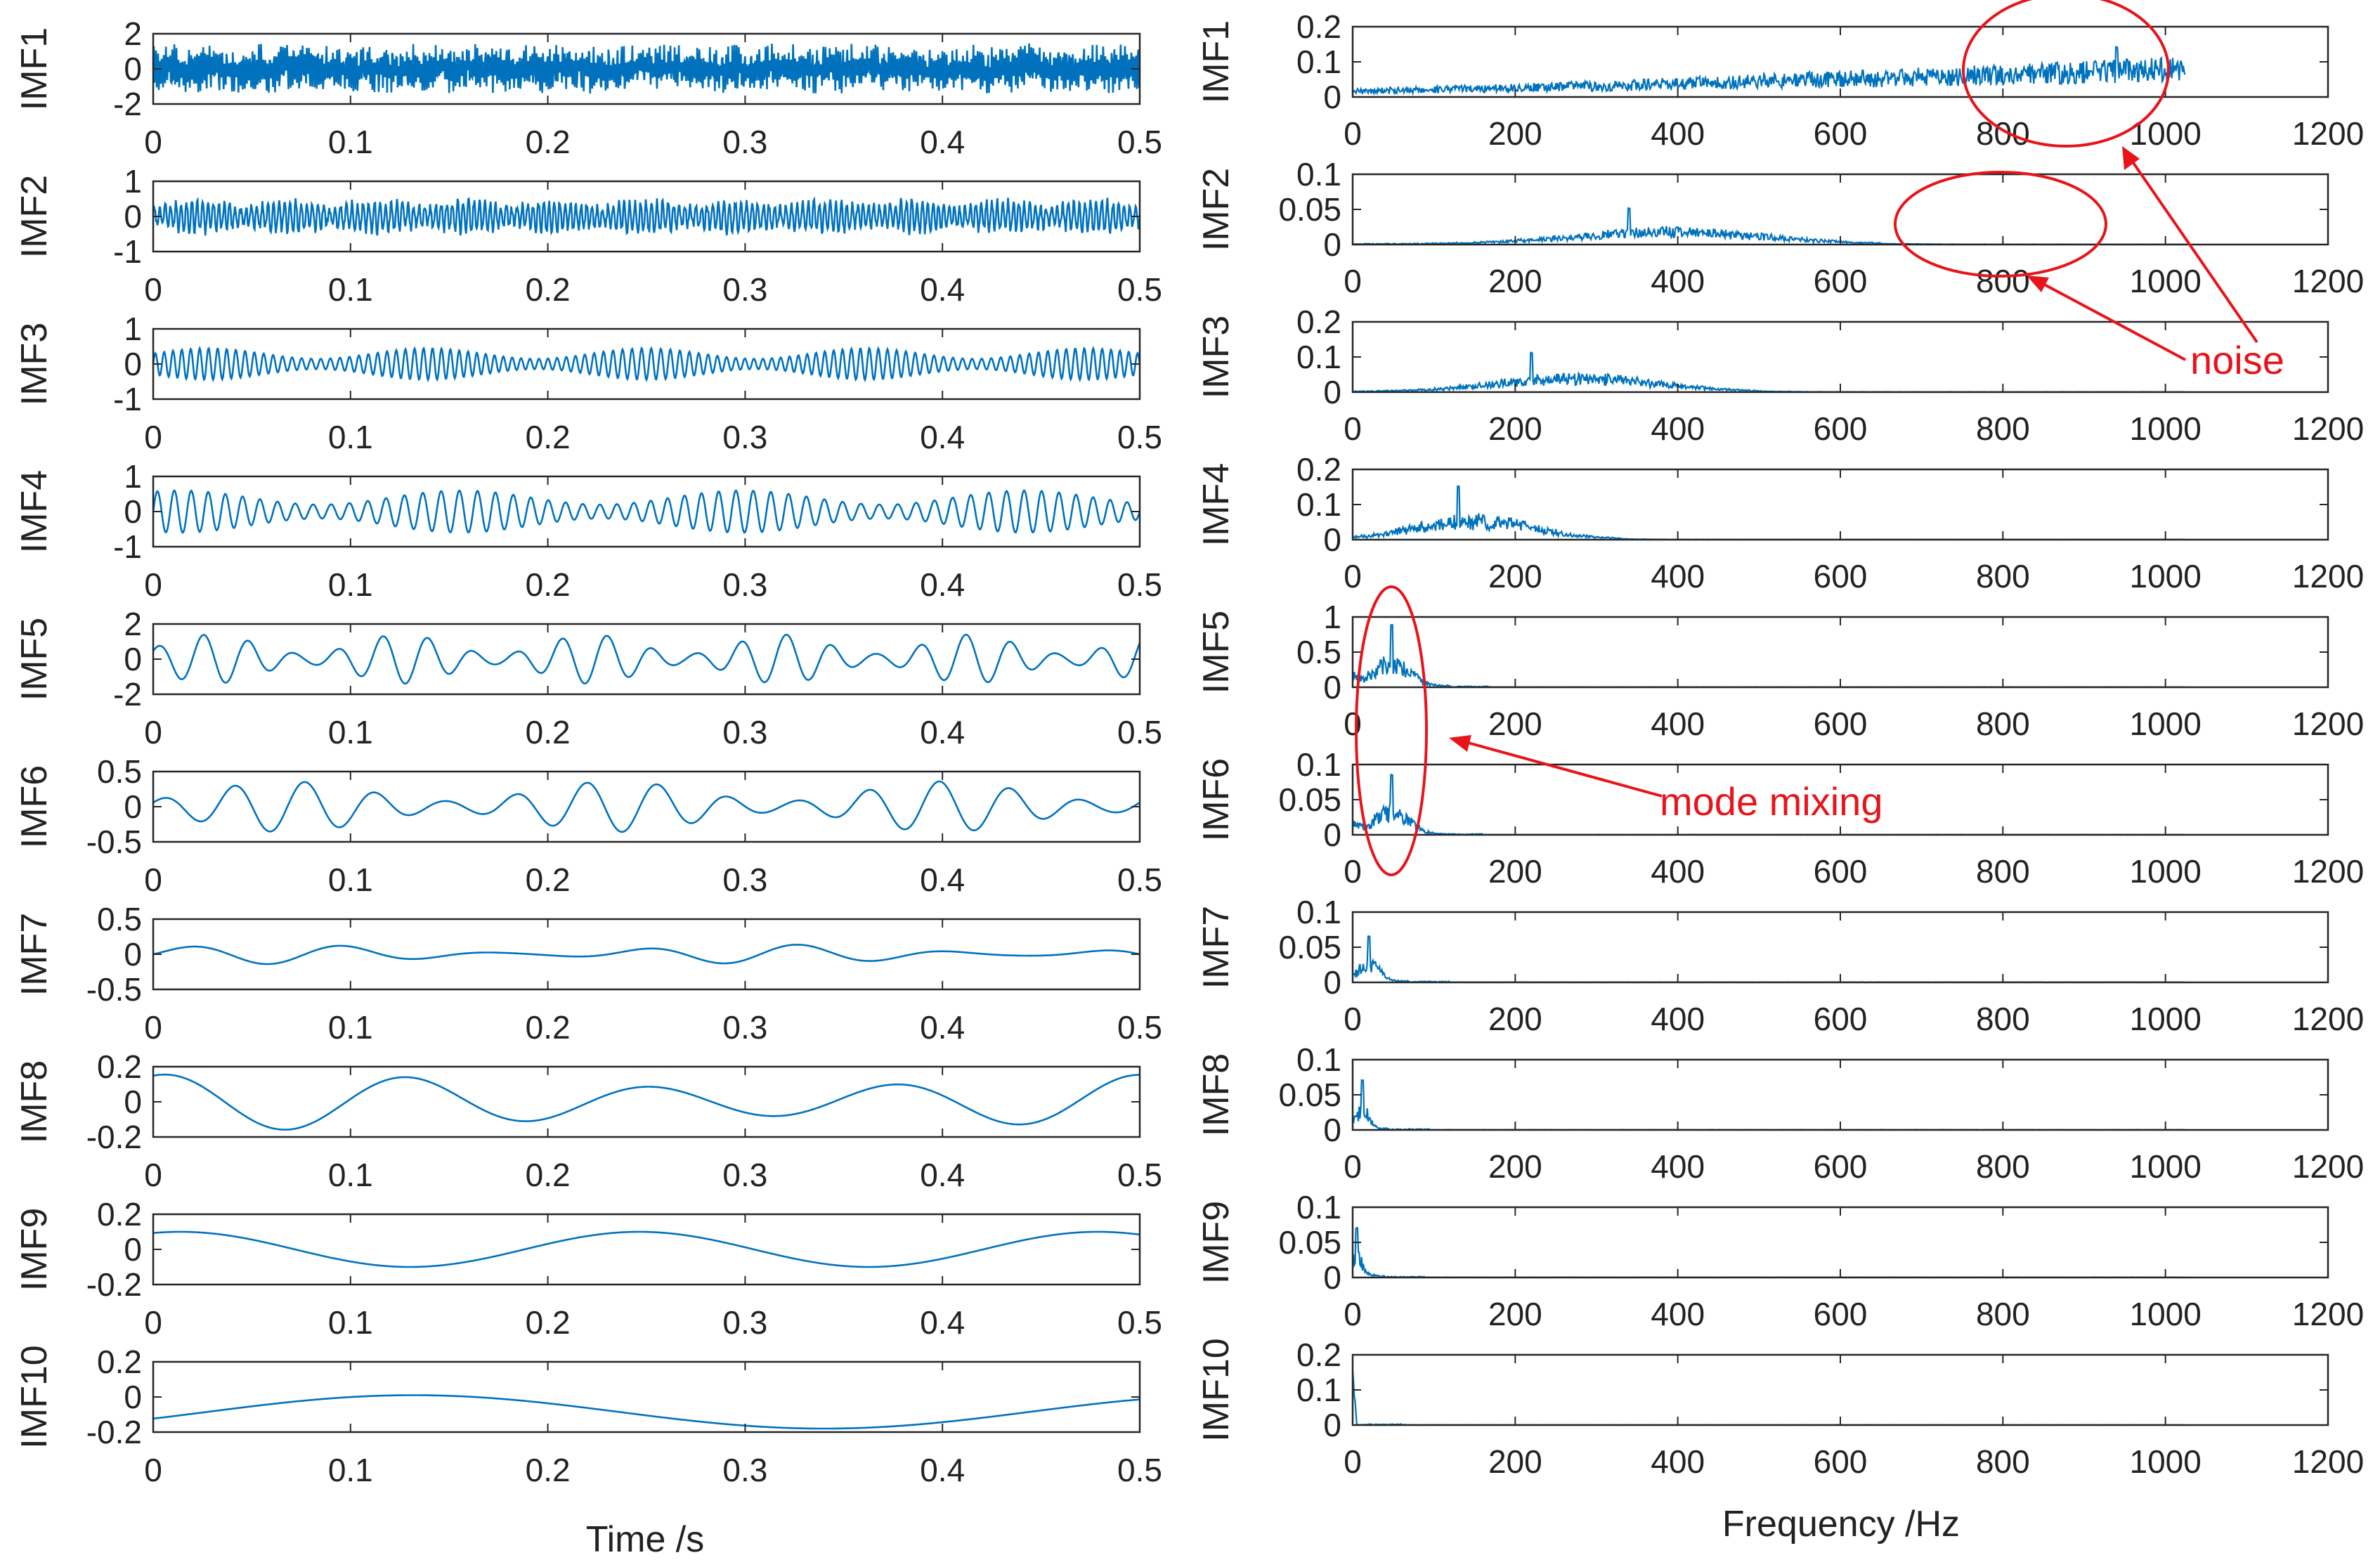 This screenshot has height=1567, width=2380. What do you see at coordinates (1841, 1524) in the screenshot?
I see `frequency-axis-label: Frequency /Hz` at bounding box center [1841, 1524].